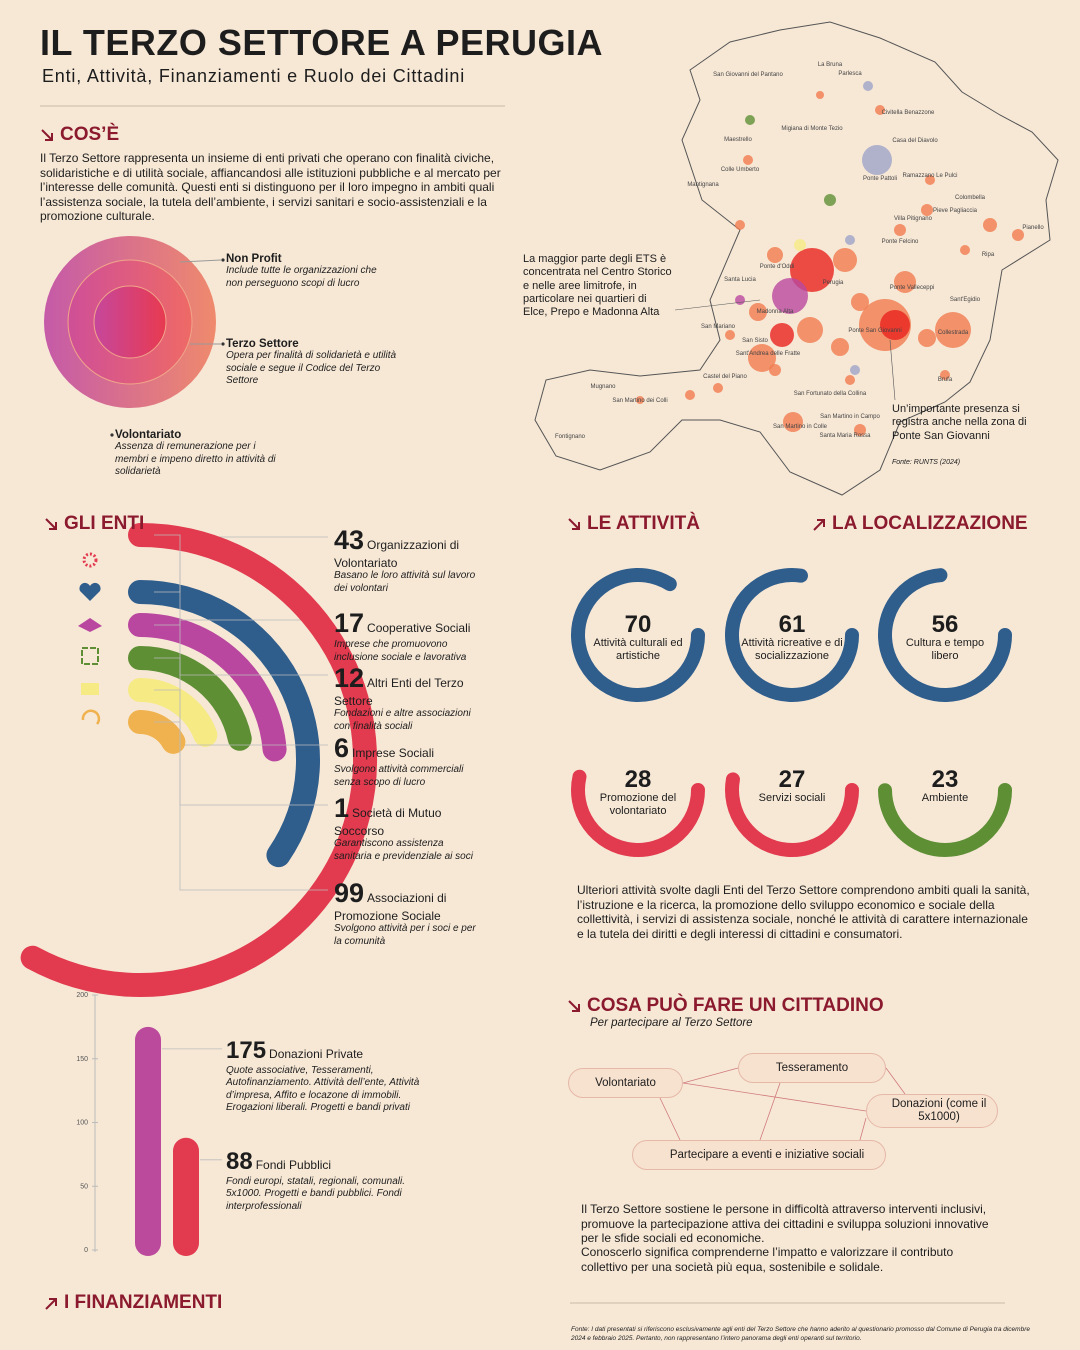 This screenshot has height=1350, width=1080. What do you see at coordinates (912, 288) in the screenshot?
I see `place-label: Ponte Valleceppi` at bounding box center [912, 288].